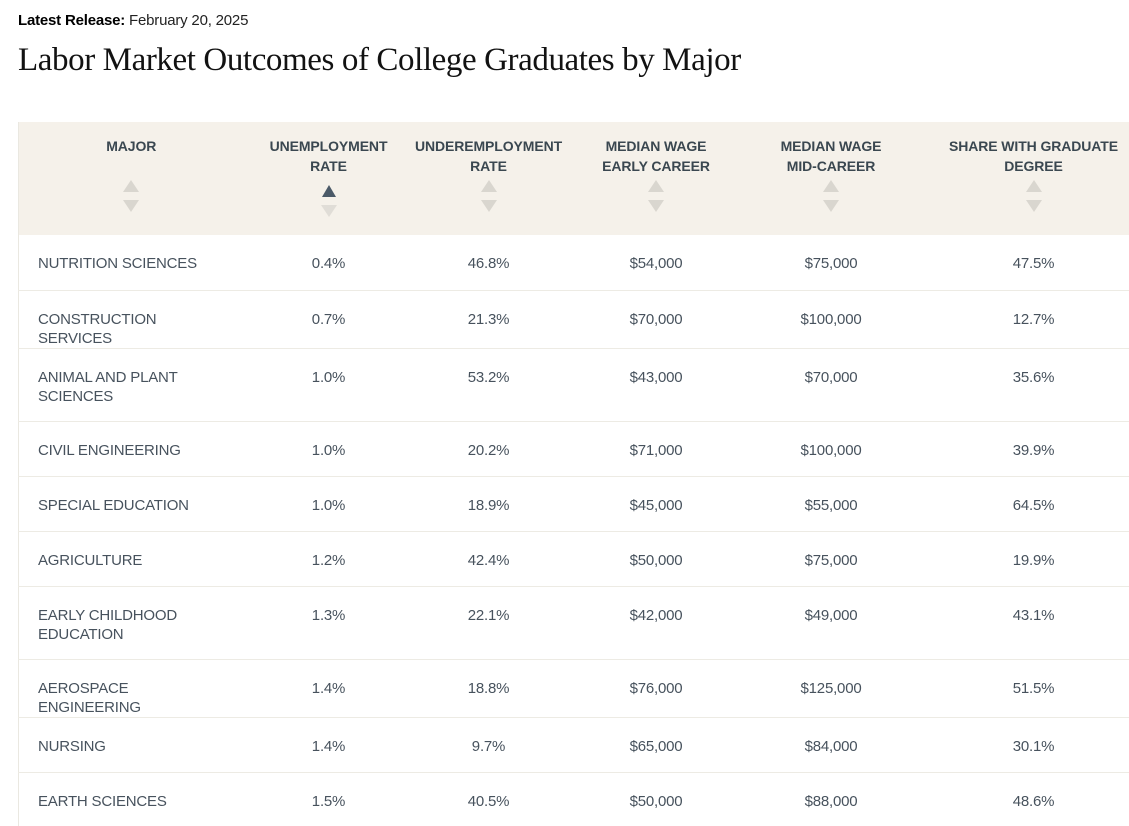  Describe the element at coordinates (1021, 449) in the screenshot. I see `value-cell: 39.9%` at that location.